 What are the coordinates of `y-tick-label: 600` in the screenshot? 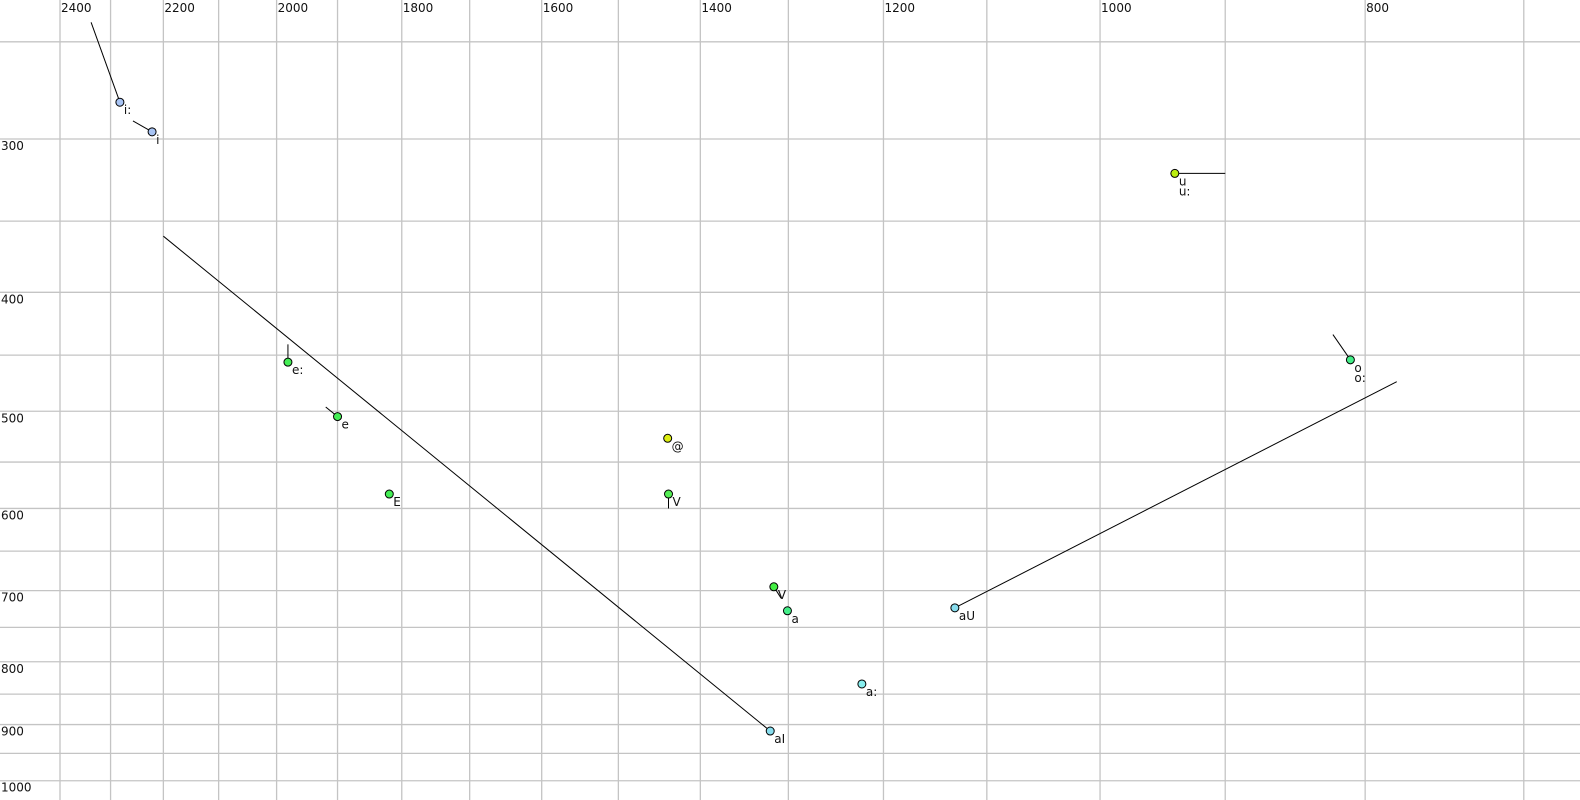 It's located at (12, 515).